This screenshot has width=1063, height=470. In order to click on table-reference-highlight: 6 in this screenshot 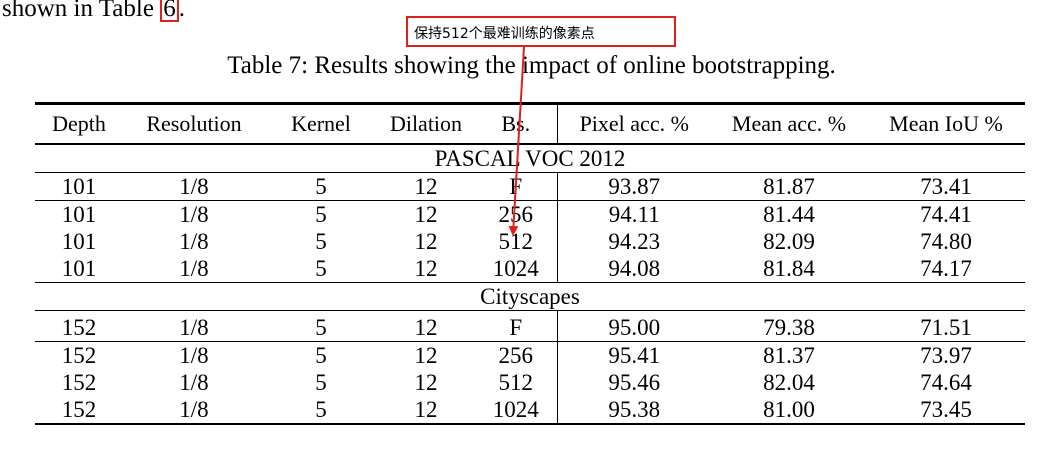, I will do `click(169, 11)`.